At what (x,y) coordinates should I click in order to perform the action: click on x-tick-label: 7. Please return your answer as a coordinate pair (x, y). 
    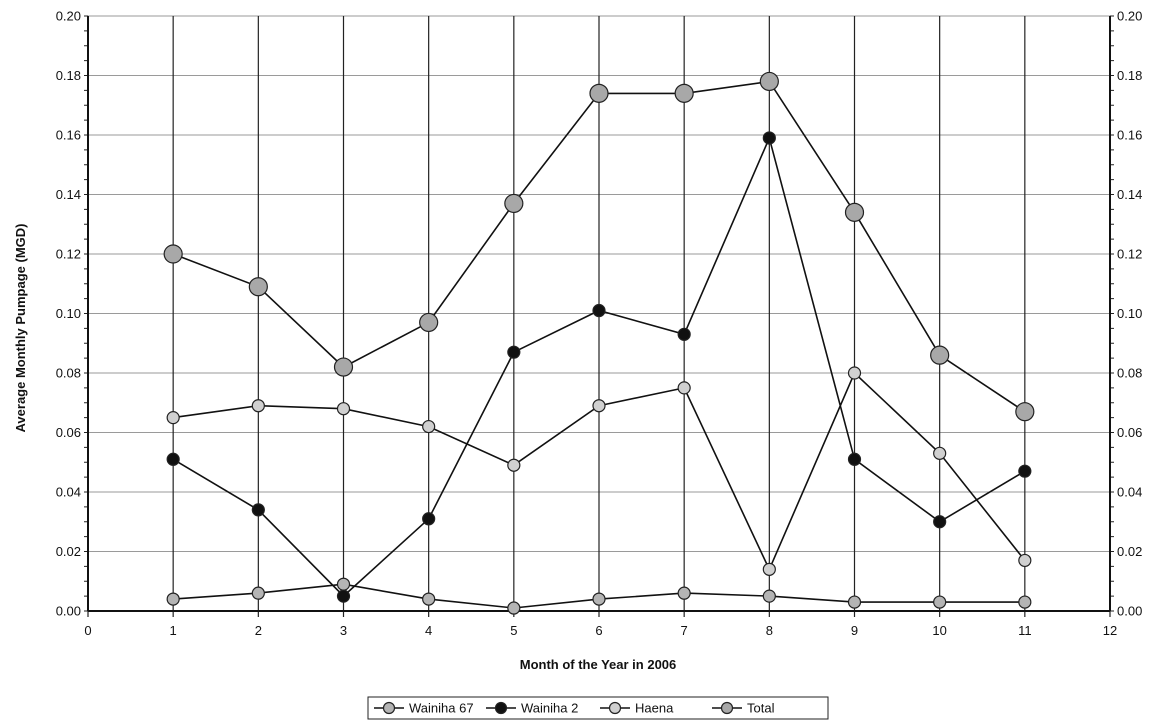
    Looking at the image, I should click on (684, 630).